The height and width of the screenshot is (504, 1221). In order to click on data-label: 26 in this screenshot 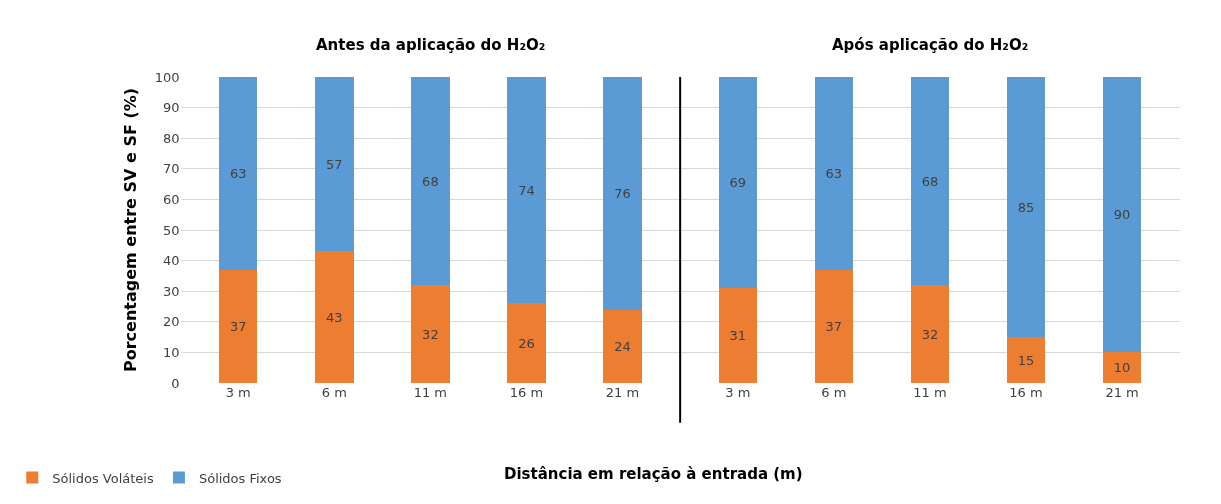, I will do `click(526, 343)`.